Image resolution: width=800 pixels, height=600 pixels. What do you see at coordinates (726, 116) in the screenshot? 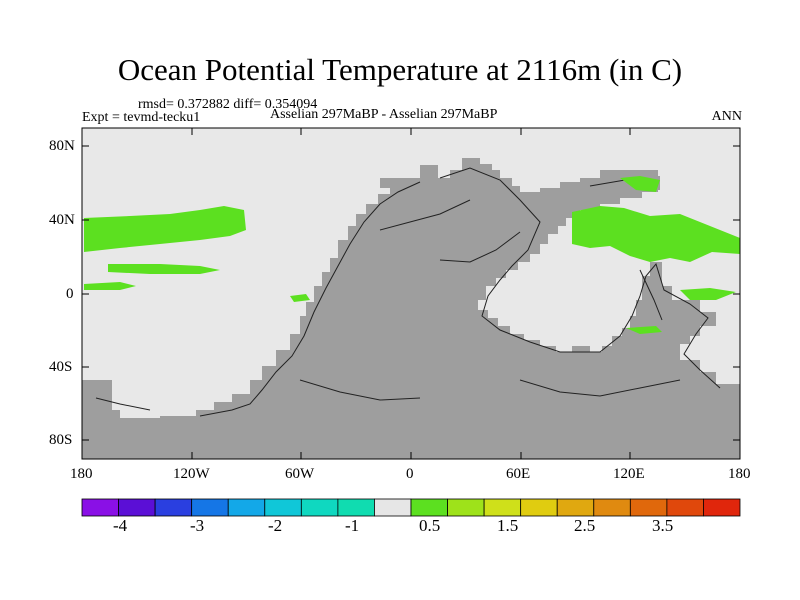
I see `season-label: ANN` at bounding box center [726, 116].